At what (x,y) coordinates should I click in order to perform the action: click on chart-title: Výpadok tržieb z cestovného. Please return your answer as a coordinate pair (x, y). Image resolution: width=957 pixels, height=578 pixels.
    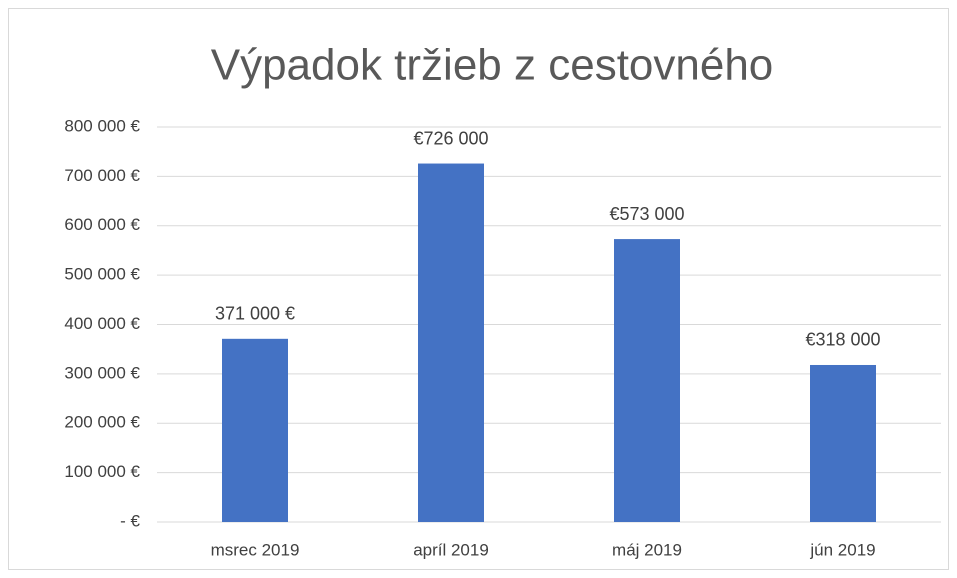
    Looking at the image, I should click on (492, 65).